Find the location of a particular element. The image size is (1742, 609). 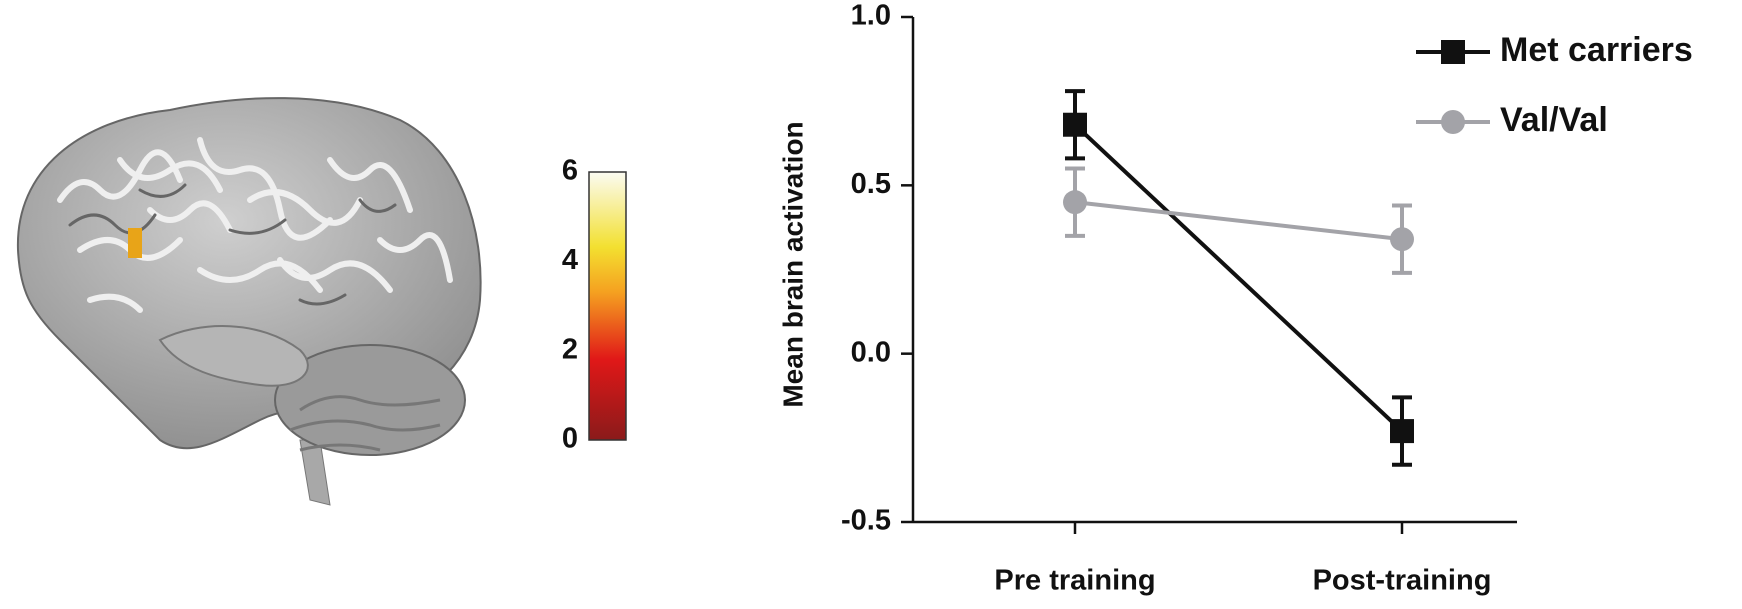

x-tick-label: Pre training is located at coordinates (1074, 581).